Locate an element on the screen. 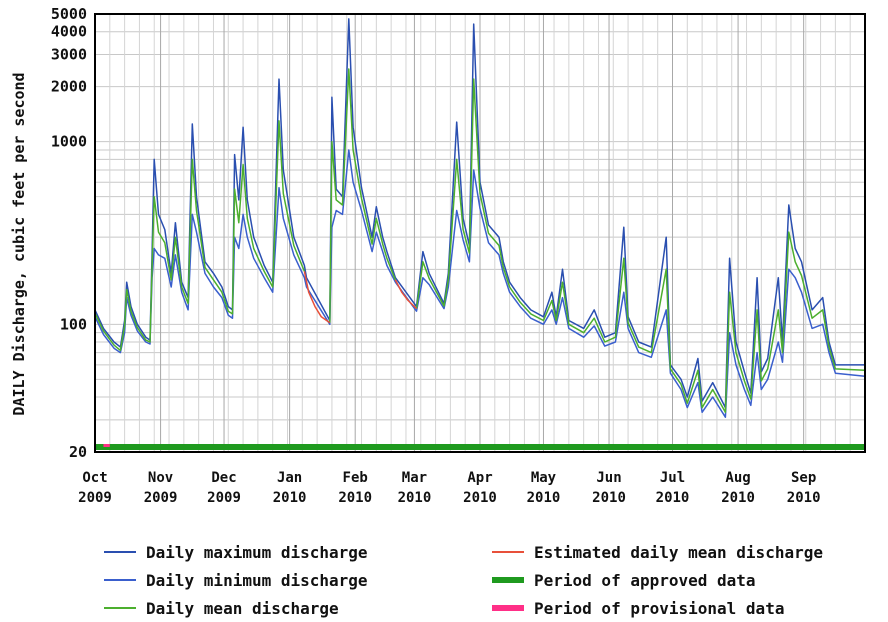 The image size is (888, 622). legend-item: Period of provisional data is located at coordinates (638, 608).